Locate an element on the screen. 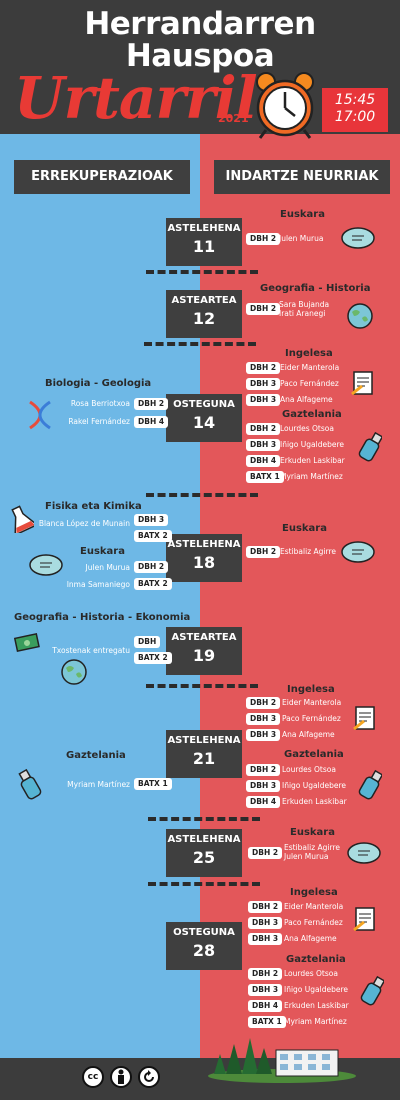  teacher-name: Iñigo Ugaldebere is located at coordinates (312, 444).